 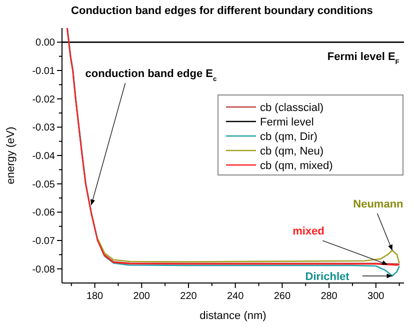 What do you see at coordinates (44, 184) in the screenshot?
I see `y-tick-label: -0.05` at bounding box center [44, 184].